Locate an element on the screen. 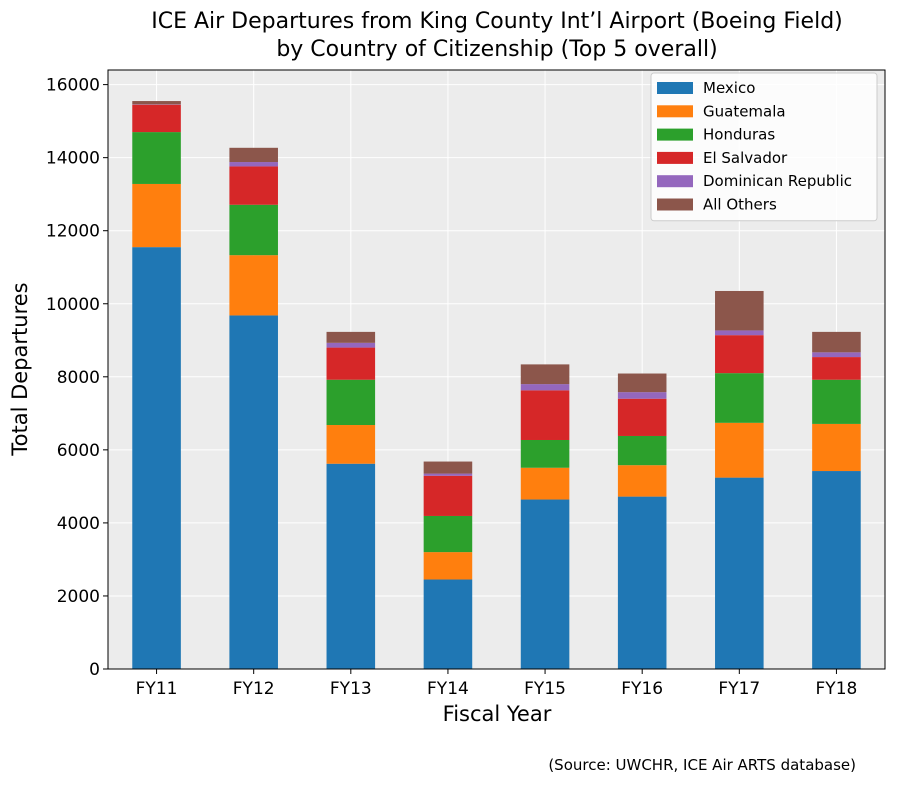  y-tick-label: 14000 is located at coordinates (73, 159).